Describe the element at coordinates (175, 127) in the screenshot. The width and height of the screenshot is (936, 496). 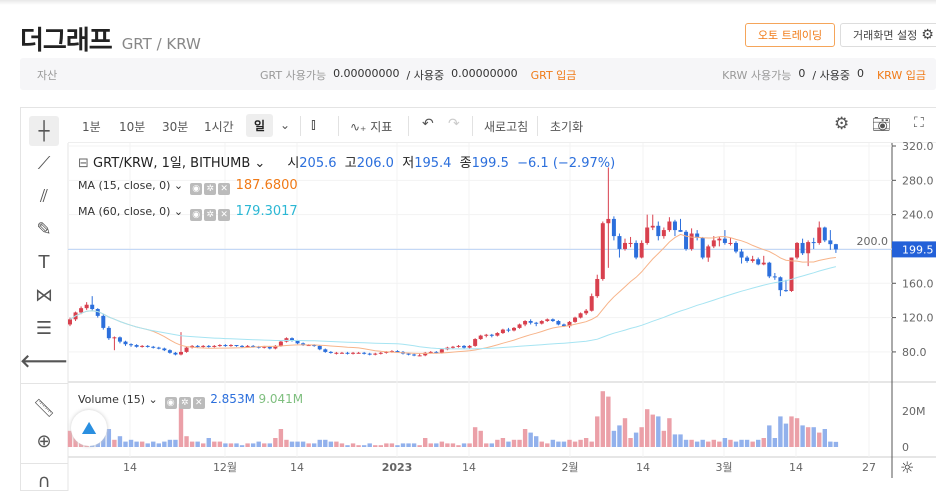
I see `interval-30m: 30분` at that location.